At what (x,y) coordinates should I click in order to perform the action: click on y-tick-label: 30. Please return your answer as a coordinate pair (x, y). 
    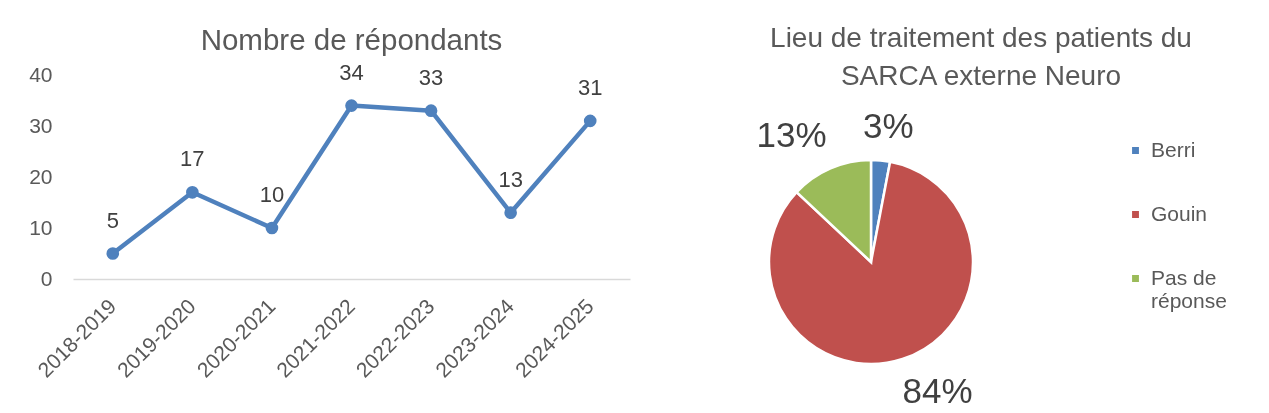
    Looking at the image, I should click on (41, 125).